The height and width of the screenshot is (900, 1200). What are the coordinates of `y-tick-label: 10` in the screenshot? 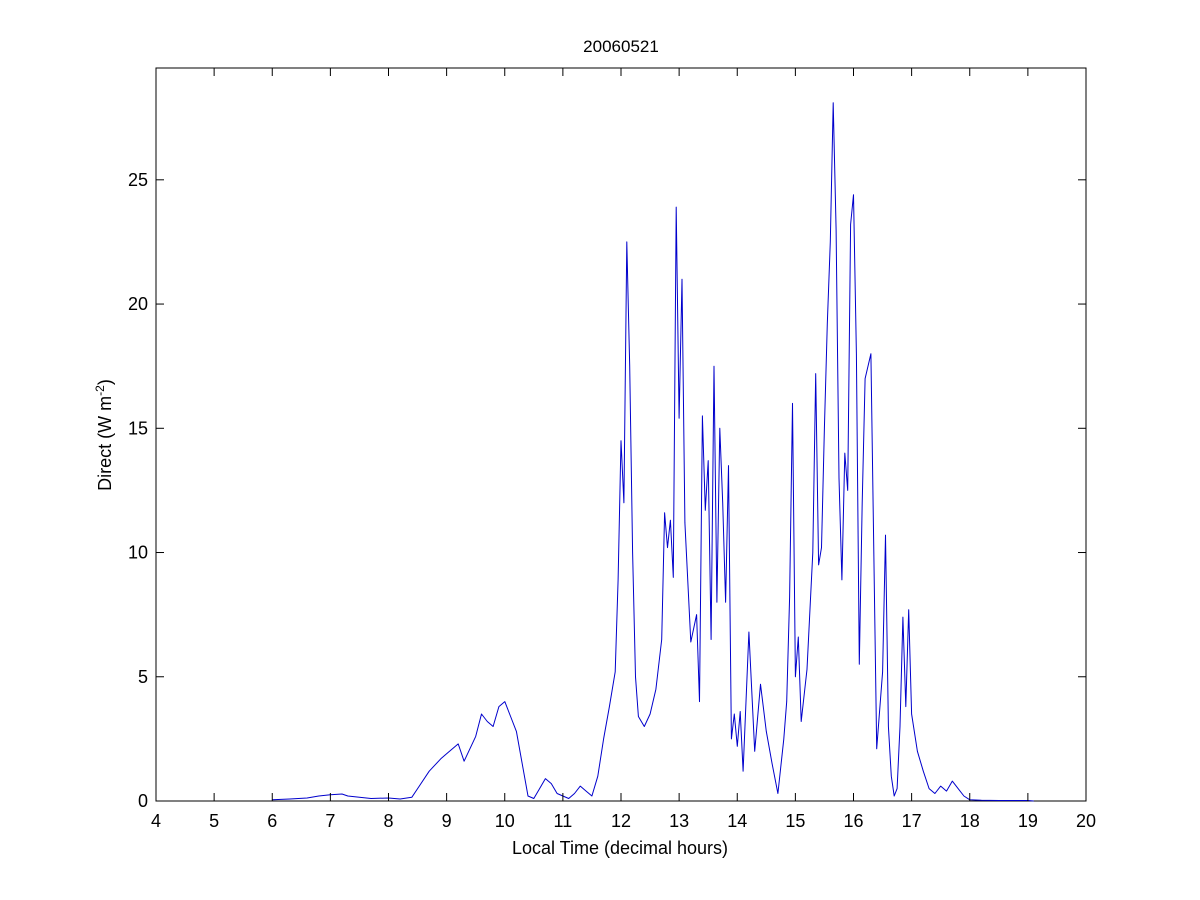 It's located at (138, 553).